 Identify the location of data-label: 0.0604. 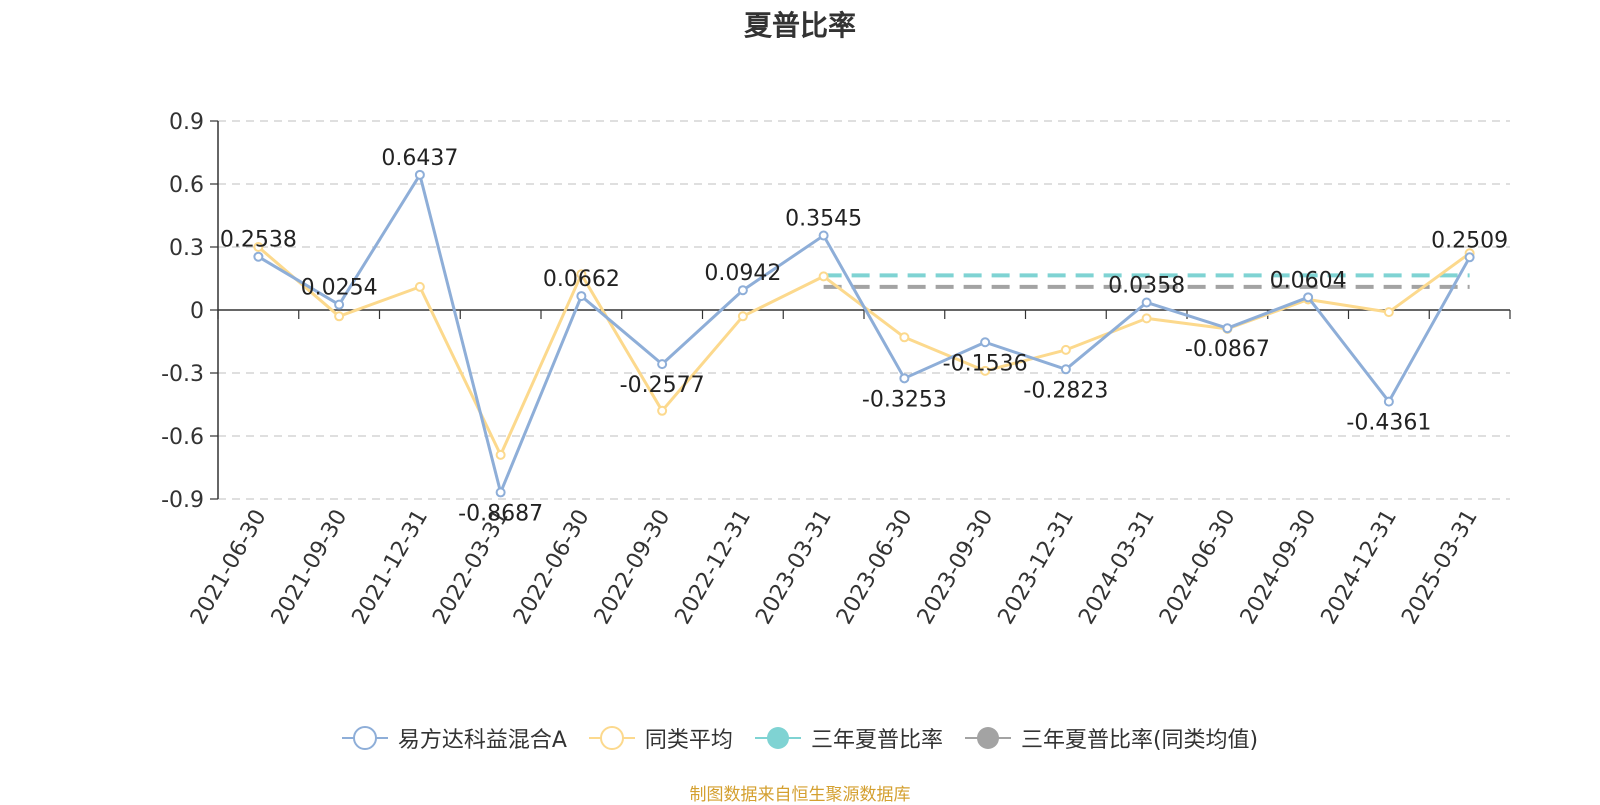
(1308, 280).